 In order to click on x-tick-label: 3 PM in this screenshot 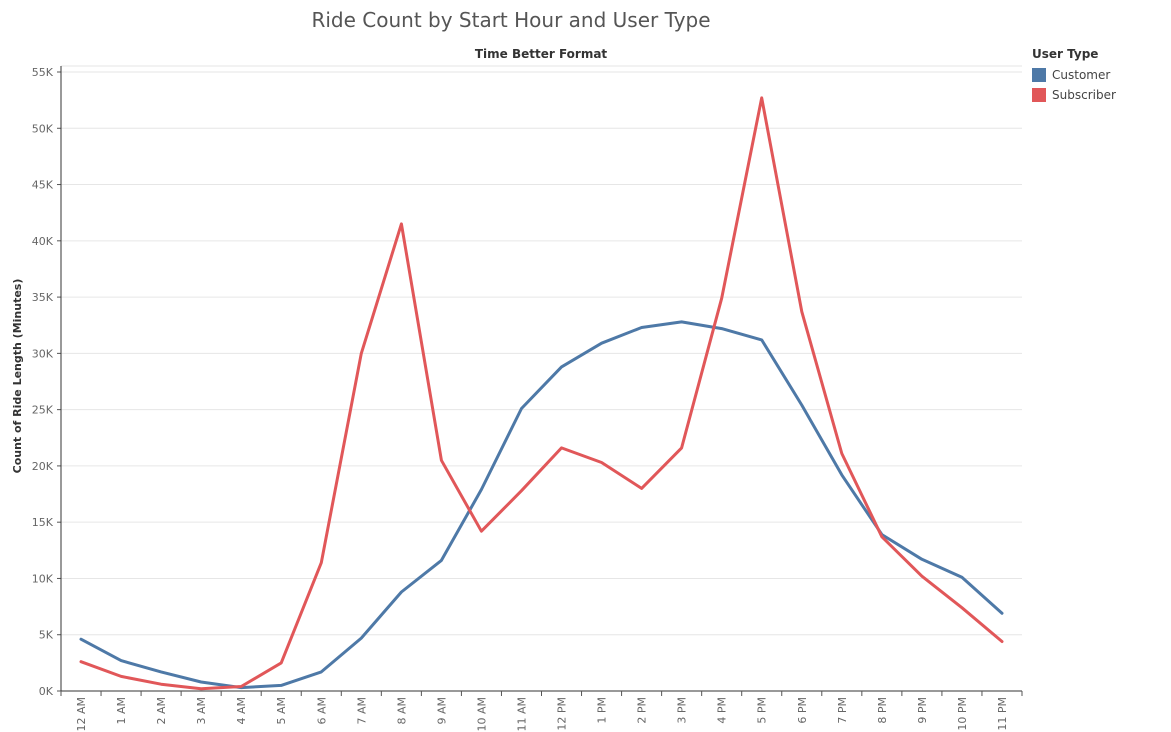, I will do `click(682, 710)`.